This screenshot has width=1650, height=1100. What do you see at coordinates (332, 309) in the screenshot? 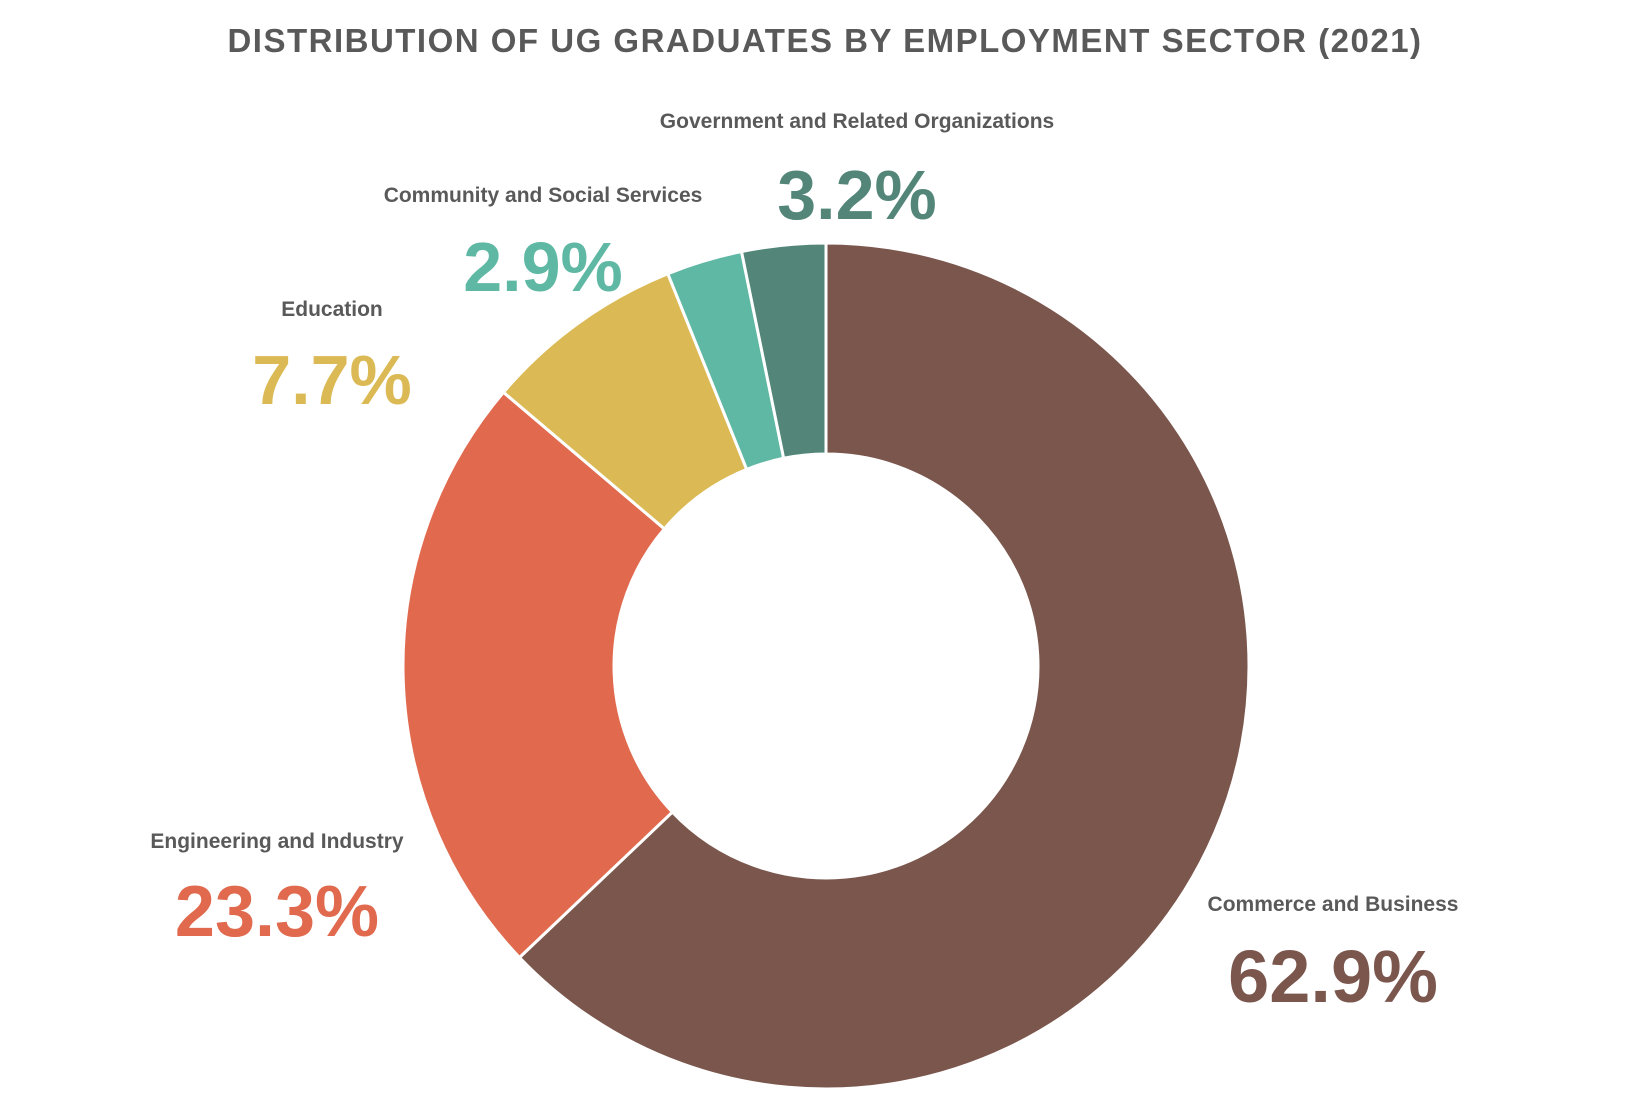
I see `label-education: Education` at bounding box center [332, 309].